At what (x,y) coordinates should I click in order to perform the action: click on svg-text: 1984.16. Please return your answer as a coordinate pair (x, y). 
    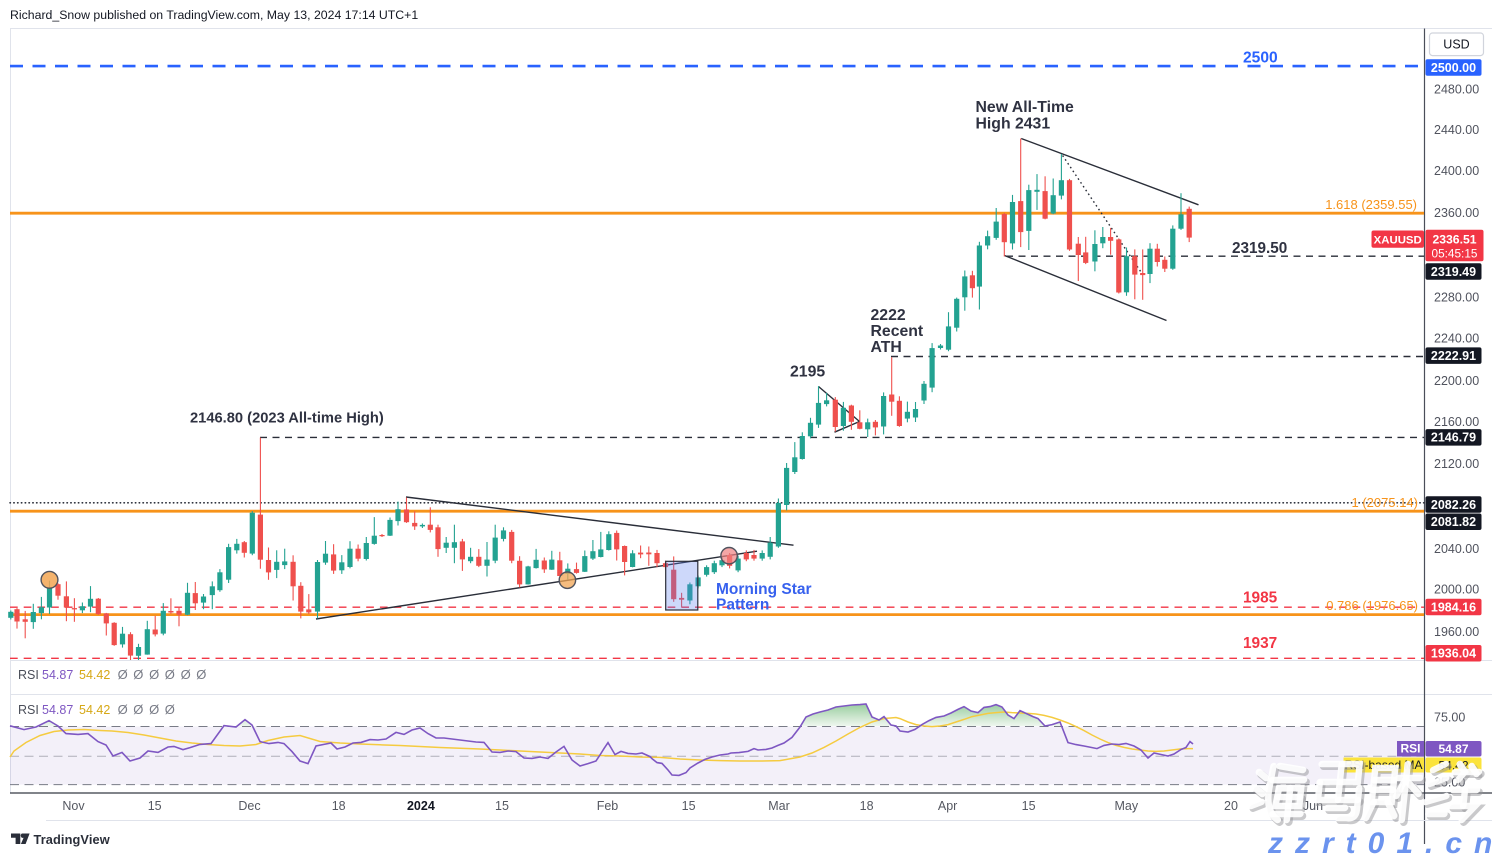
    Looking at the image, I should click on (1453, 607).